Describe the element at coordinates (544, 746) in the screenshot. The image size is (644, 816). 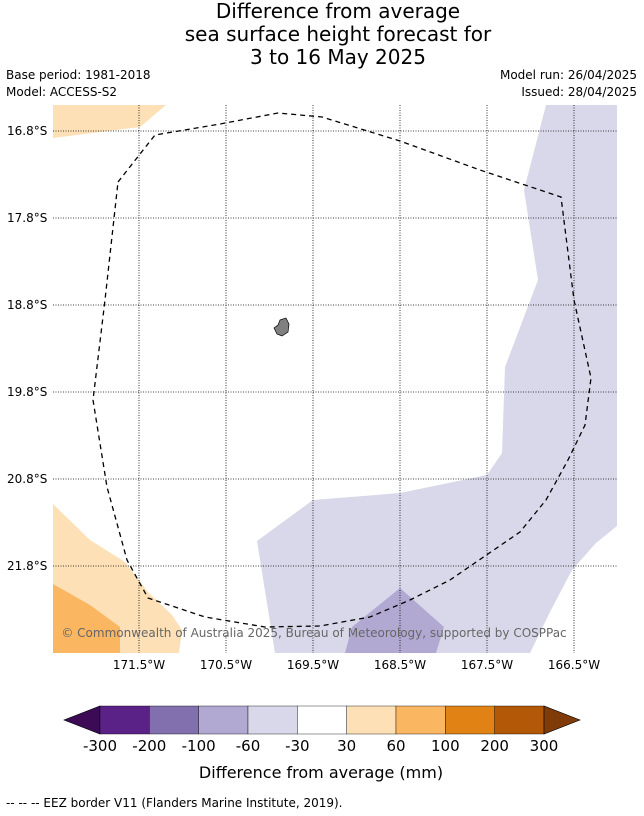
I see `colorbar-tick-label: 300` at that location.